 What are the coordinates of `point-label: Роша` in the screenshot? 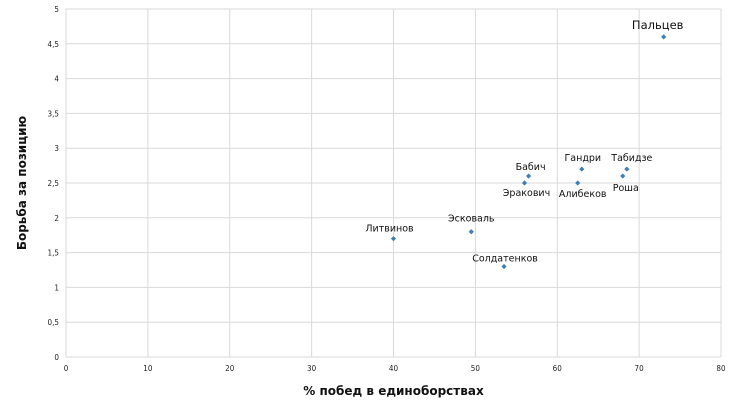 It's located at (626, 188).